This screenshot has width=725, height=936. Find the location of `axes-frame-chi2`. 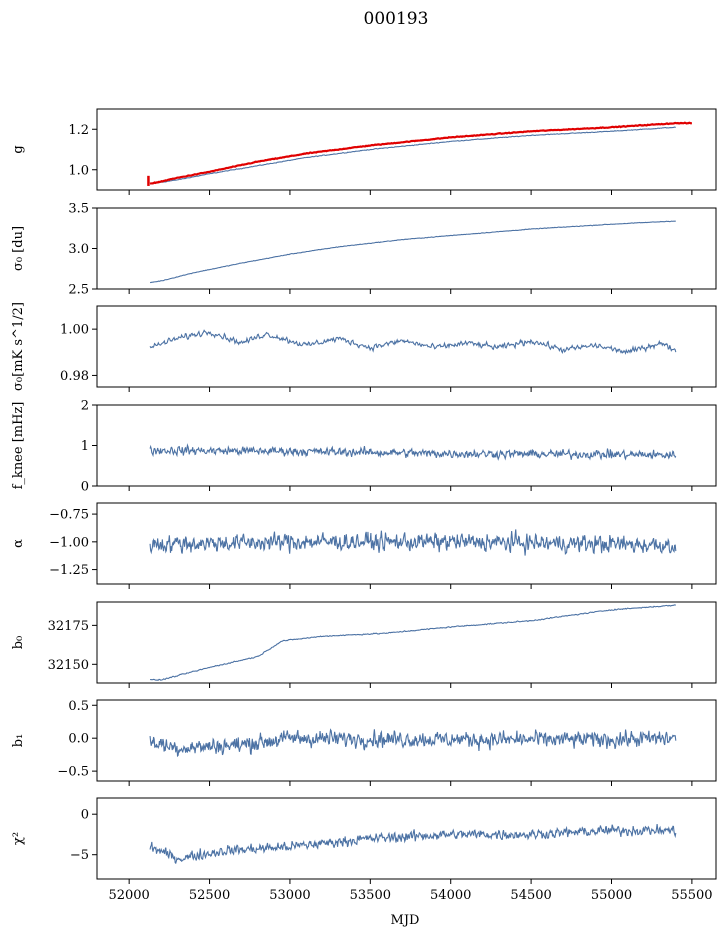

axes-frame-chi2 is located at coordinates (406, 838).